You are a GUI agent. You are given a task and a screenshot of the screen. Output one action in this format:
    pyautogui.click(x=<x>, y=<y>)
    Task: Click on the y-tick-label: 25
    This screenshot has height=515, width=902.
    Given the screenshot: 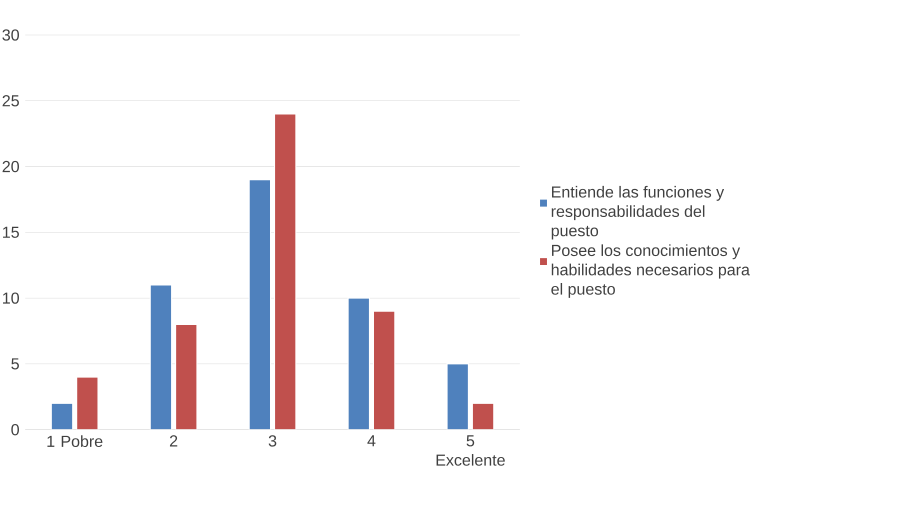 What is the action you would take?
    pyautogui.click(x=10, y=100)
    